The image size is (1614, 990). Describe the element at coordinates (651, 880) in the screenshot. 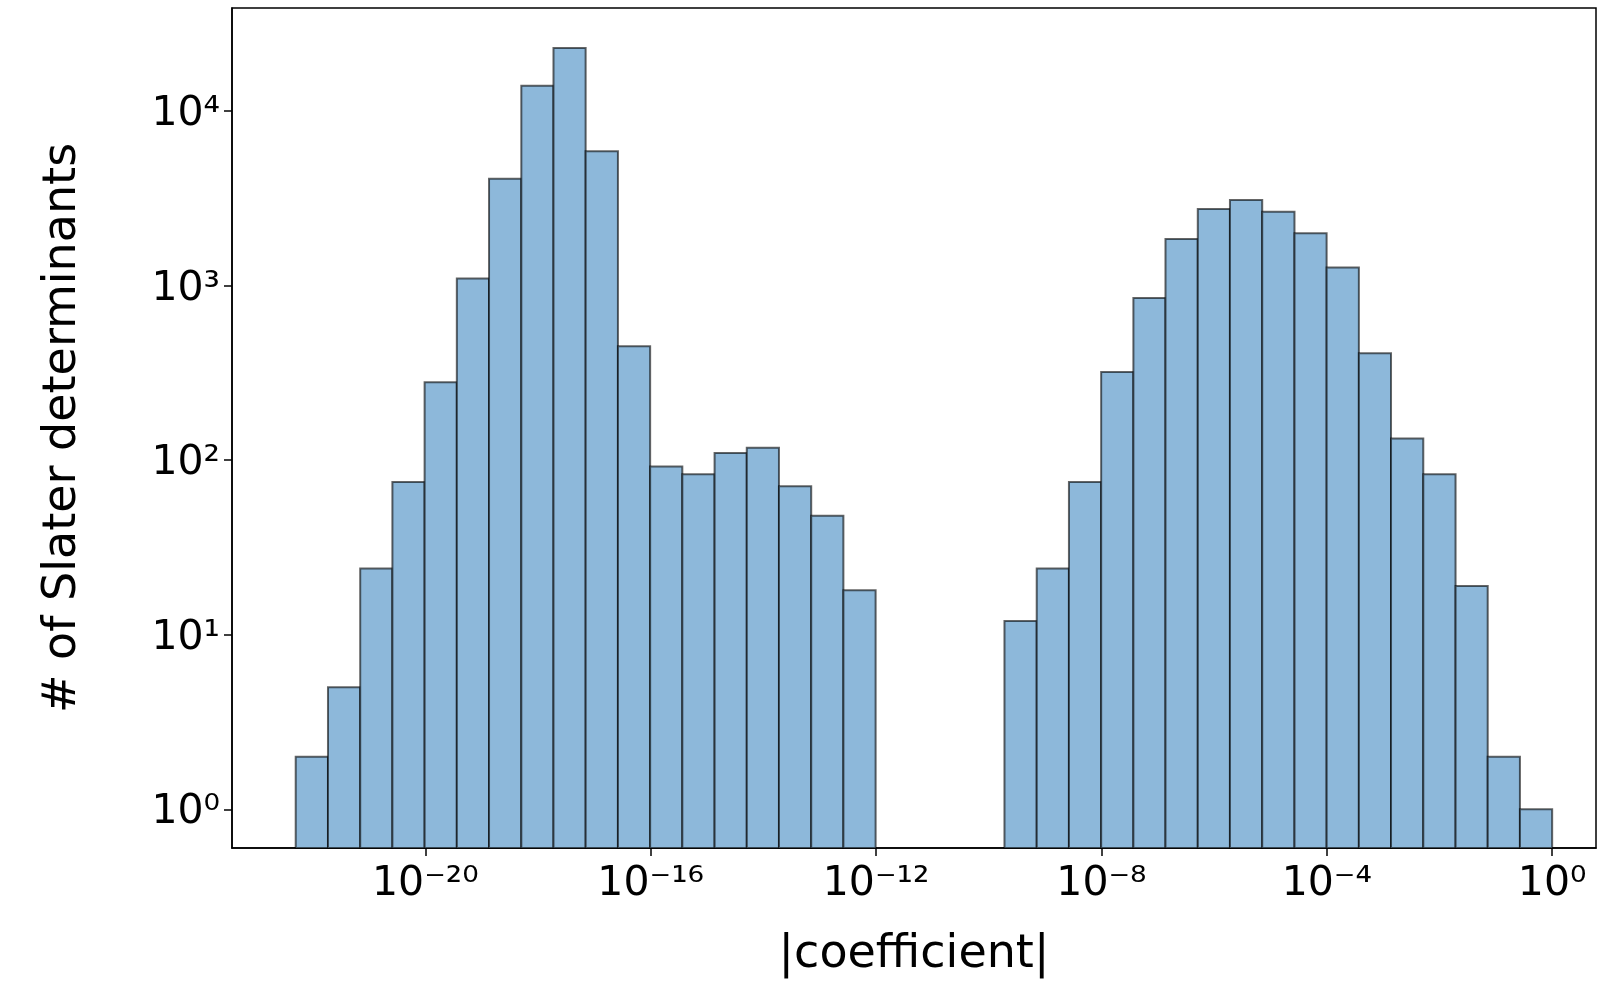

I see `x-tick-label: 10⁻¹⁶` at that location.